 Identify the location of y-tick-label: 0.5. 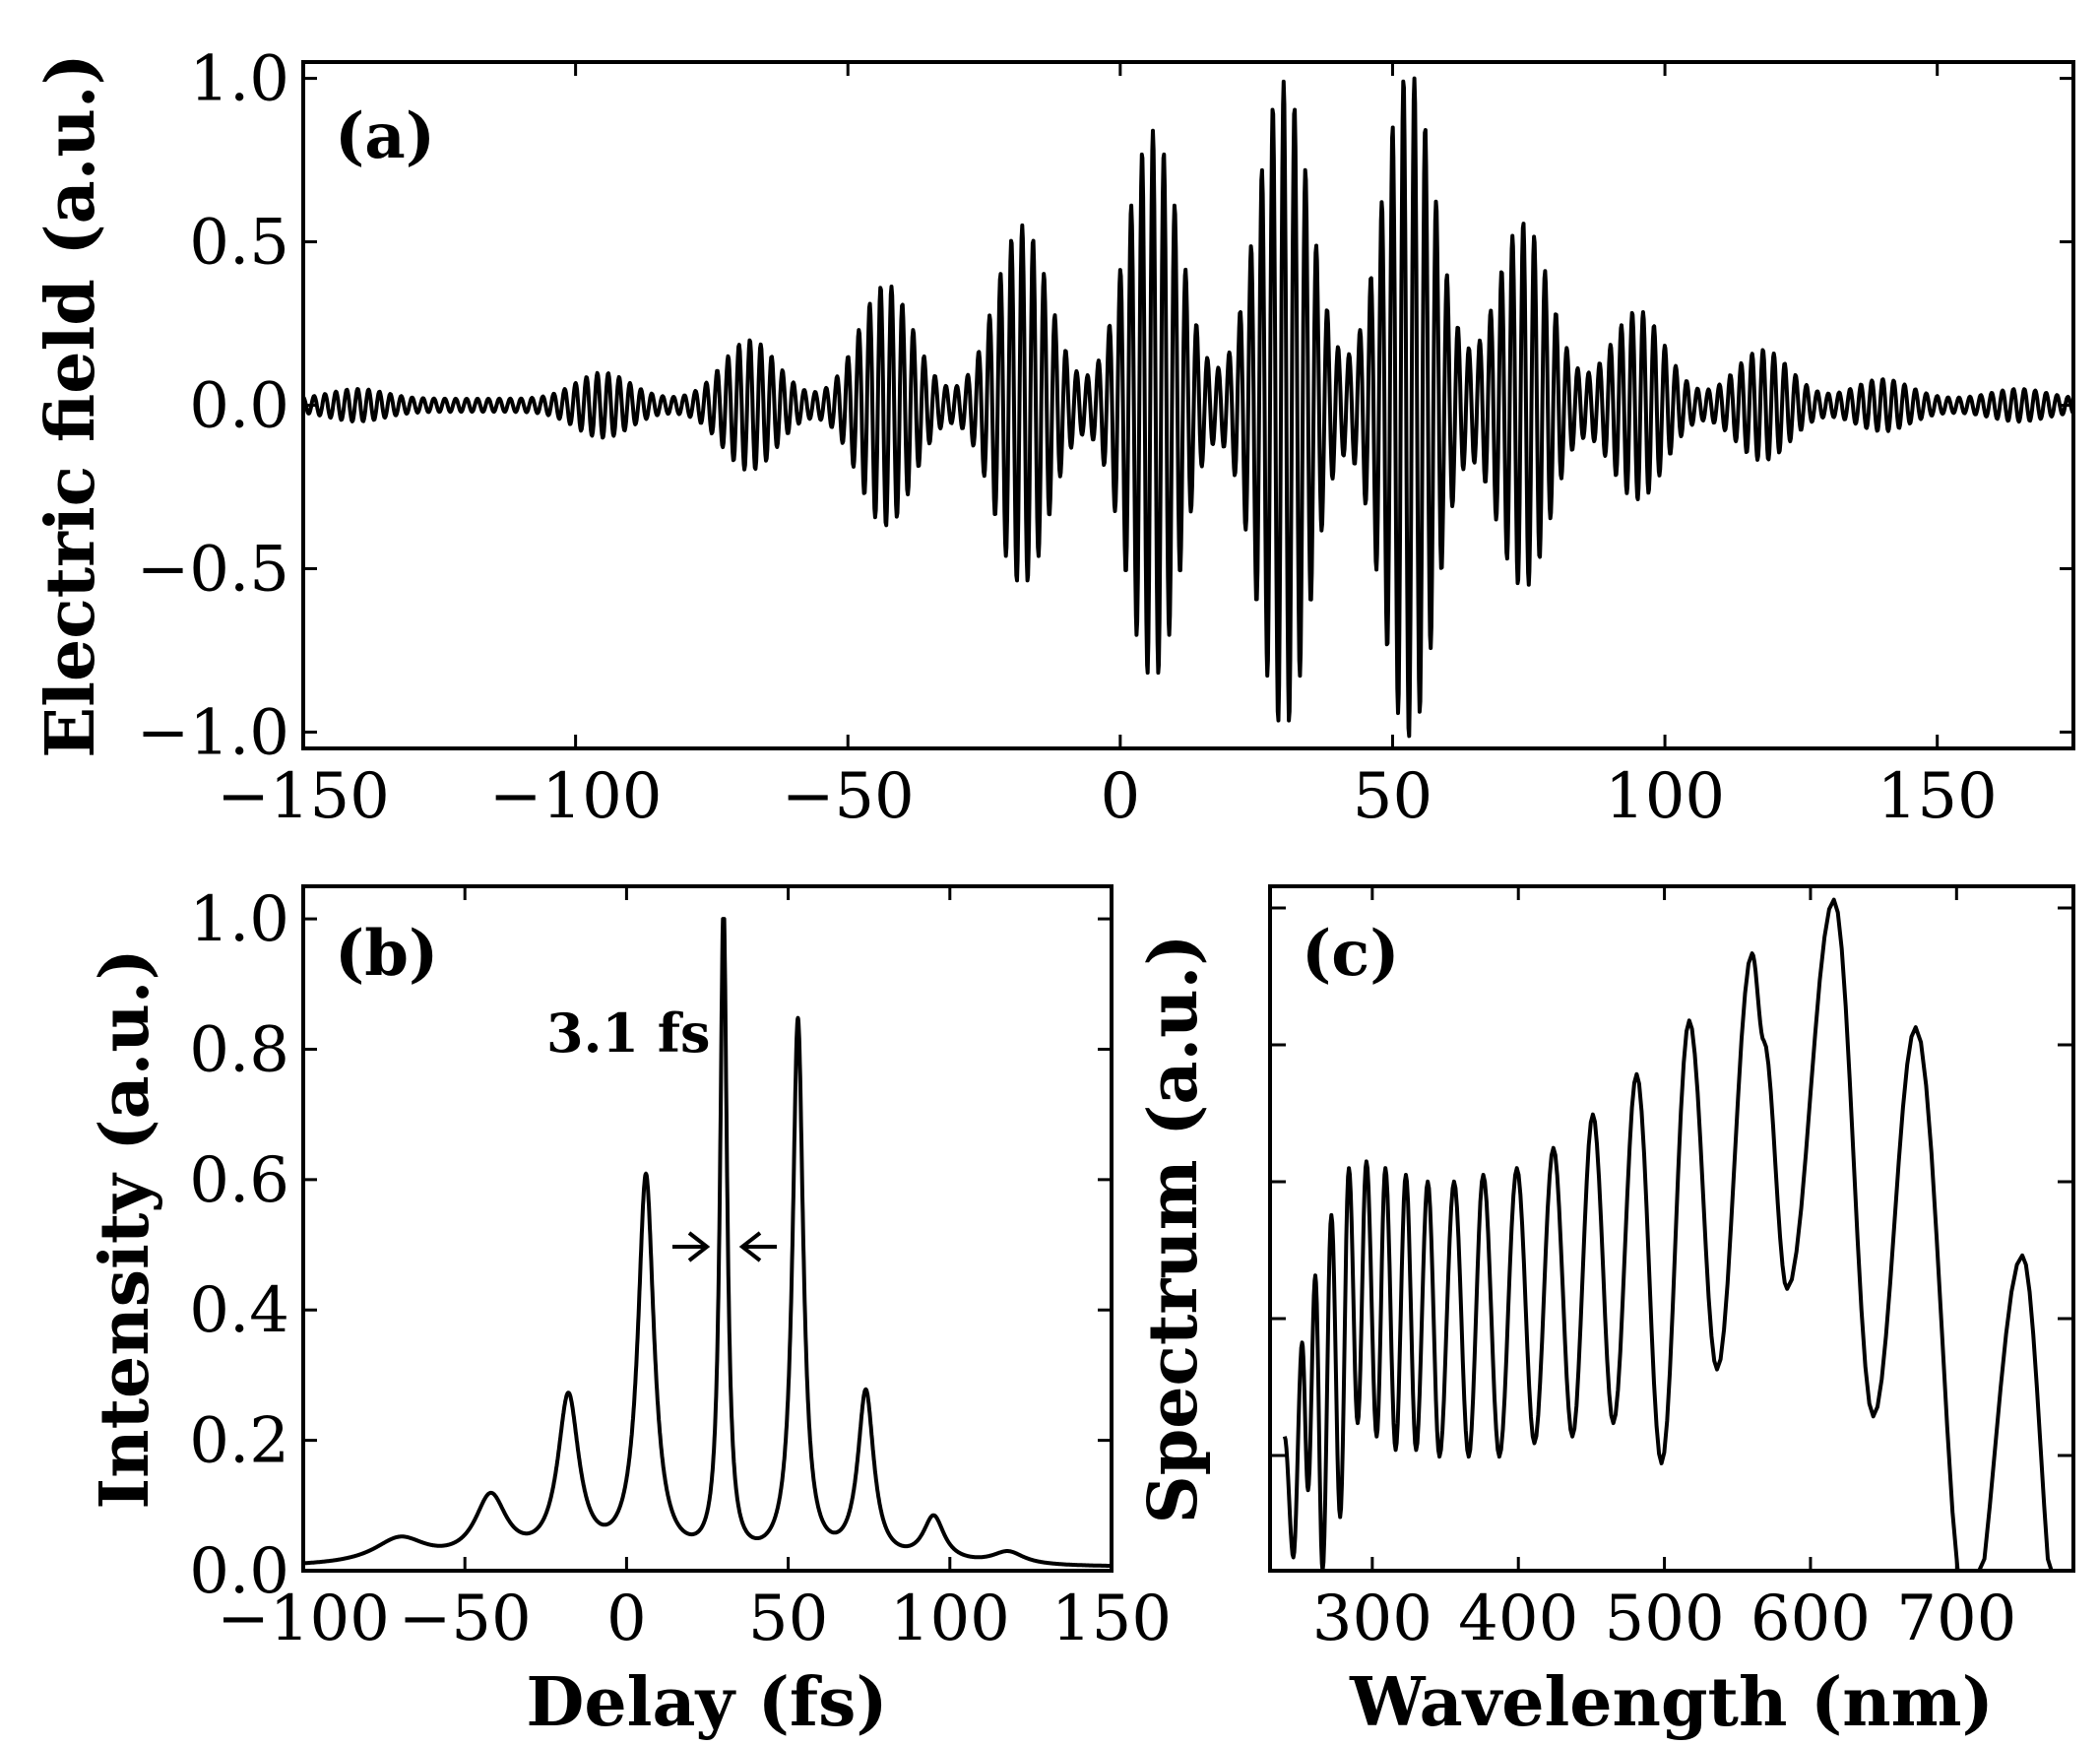
(239, 243).